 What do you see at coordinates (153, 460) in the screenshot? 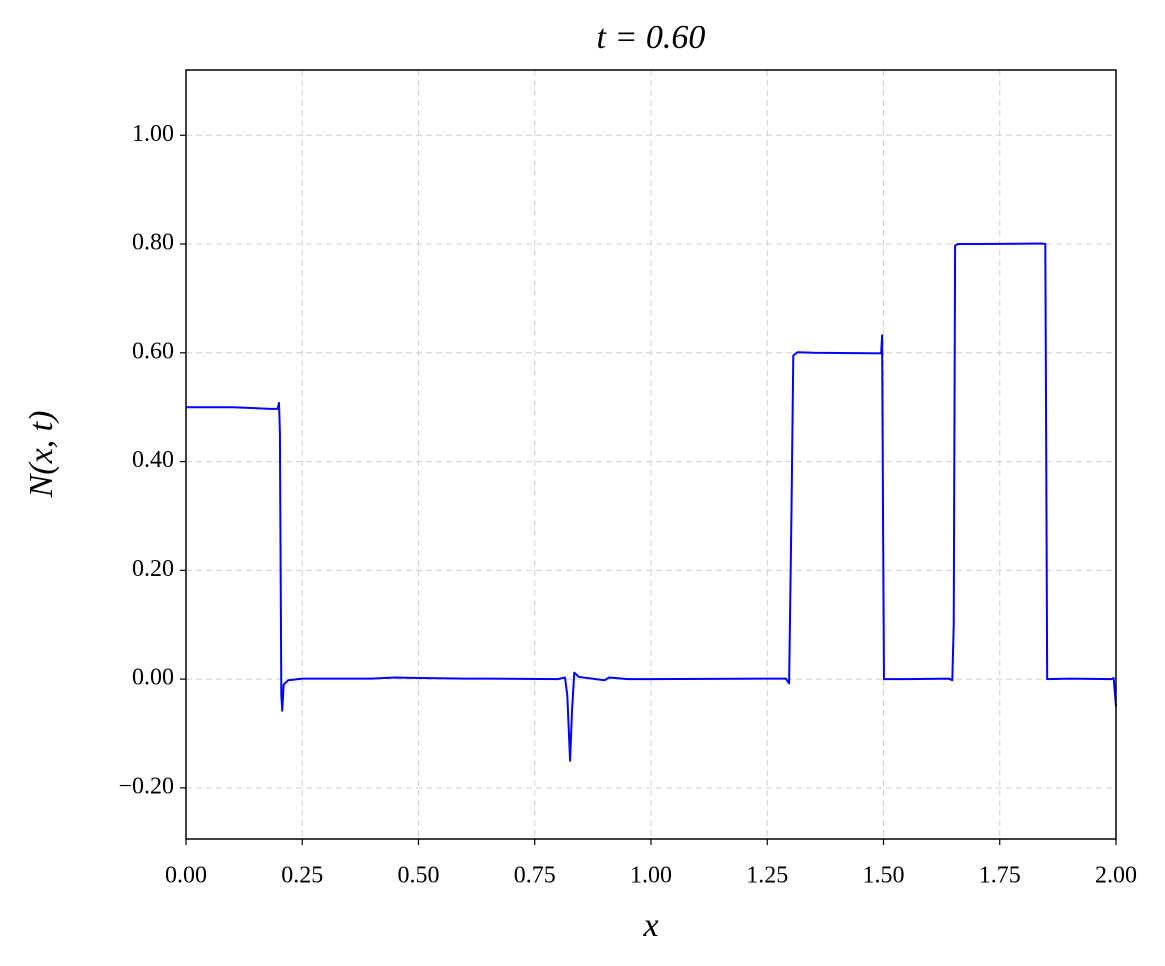
I see `y-tick-label: 0.40` at bounding box center [153, 460].